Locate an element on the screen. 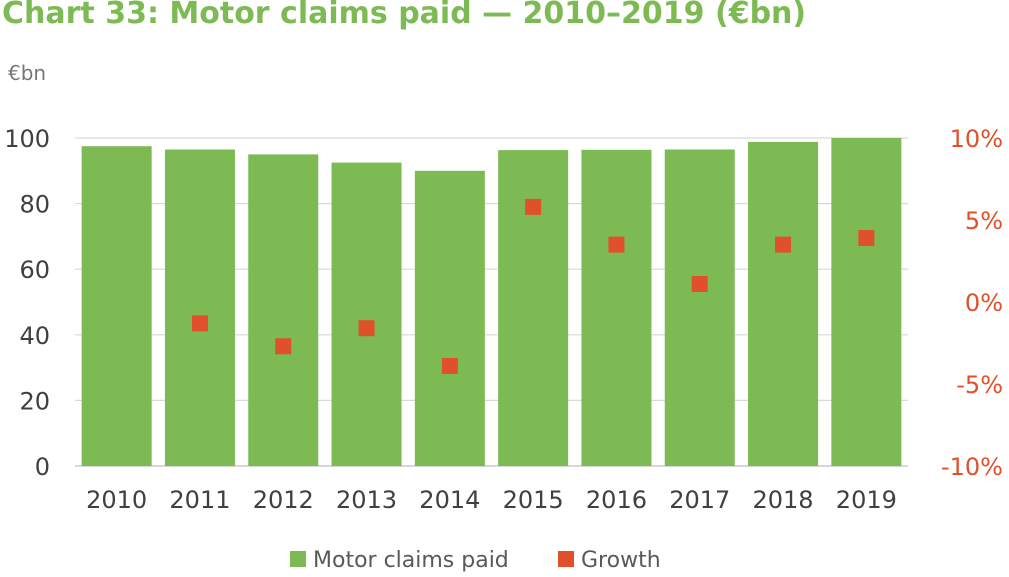  bar-motor-claims-2011 is located at coordinates (199, 308).